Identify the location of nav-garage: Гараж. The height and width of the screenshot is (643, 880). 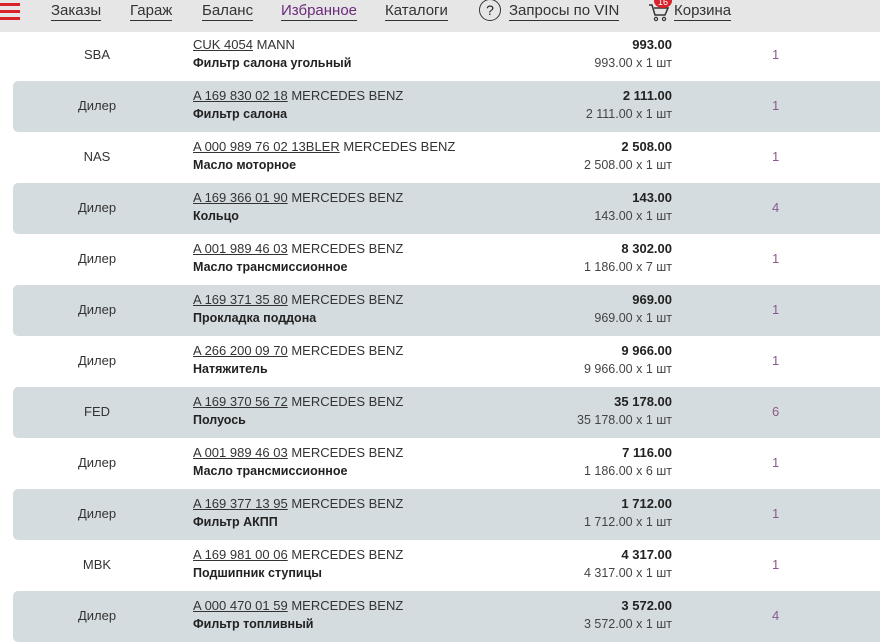
(151, 11).